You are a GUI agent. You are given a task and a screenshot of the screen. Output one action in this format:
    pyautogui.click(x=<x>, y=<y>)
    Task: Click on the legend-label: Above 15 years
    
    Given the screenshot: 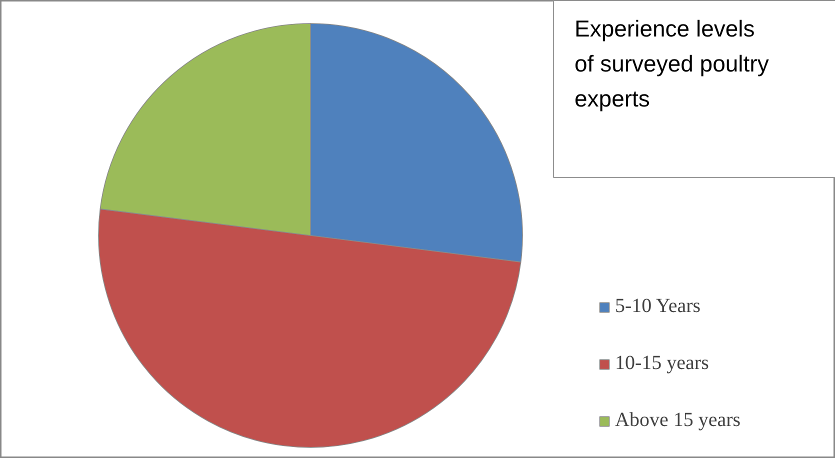 What is the action you would take?
    pyautogui.click(x=678, y=420)
    